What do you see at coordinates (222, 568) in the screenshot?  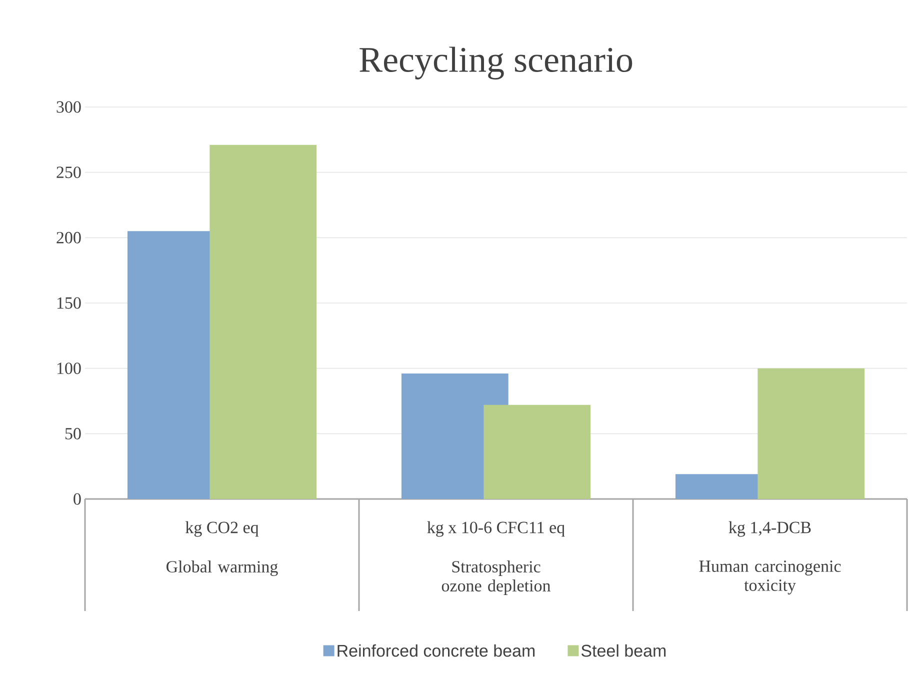 I see `x-tick-label: Global warming` at bounding box center [222, 568].